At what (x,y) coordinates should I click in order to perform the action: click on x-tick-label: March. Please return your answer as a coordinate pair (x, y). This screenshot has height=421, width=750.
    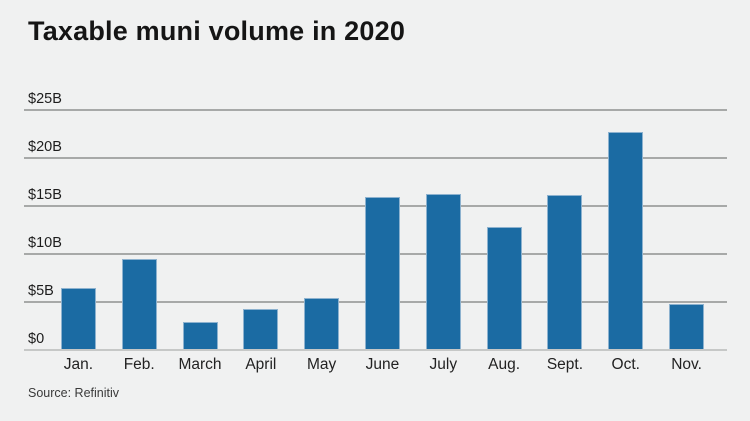
    Looking at the image, I should click on (200, 364).